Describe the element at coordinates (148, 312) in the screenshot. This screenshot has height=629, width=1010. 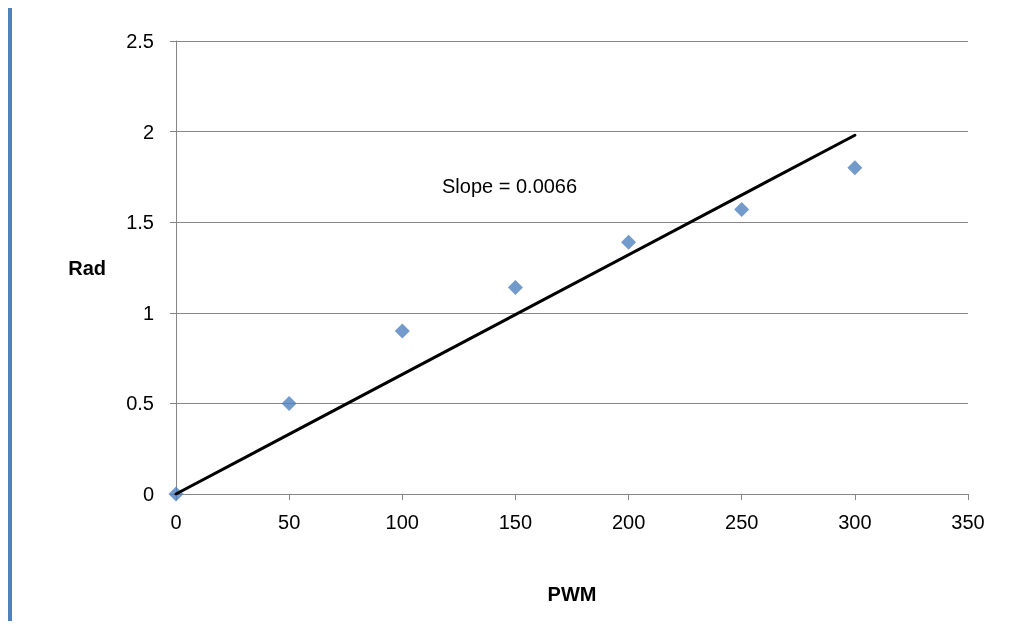
I see `y-tick-label: 1` at that location.